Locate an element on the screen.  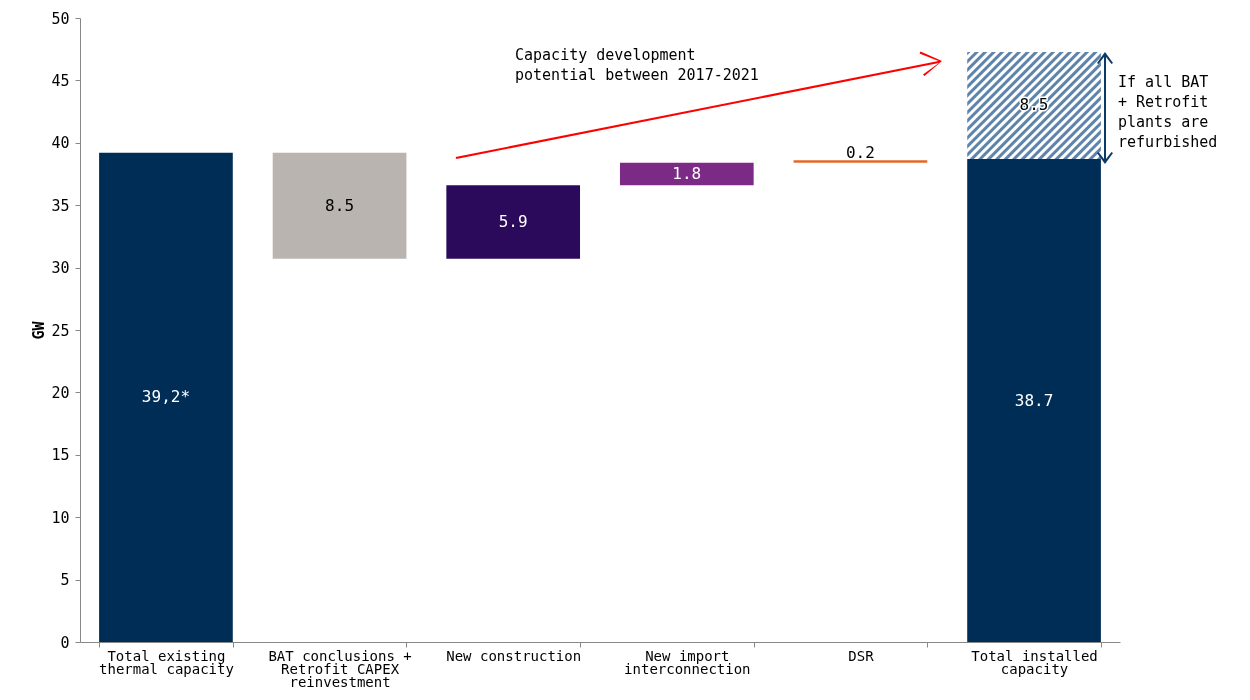
y-axis-title: GW is located at coordinates (39, 330).